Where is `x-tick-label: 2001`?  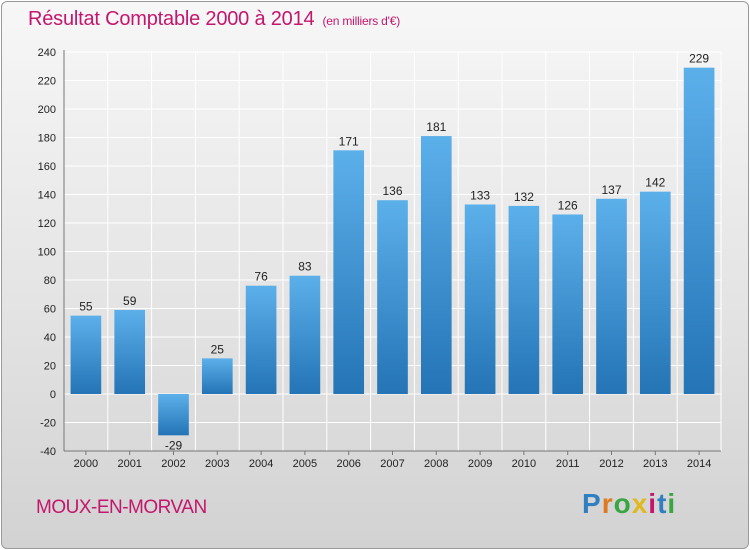 x-tick-label: 2001 is located at coordinates (129, 464).